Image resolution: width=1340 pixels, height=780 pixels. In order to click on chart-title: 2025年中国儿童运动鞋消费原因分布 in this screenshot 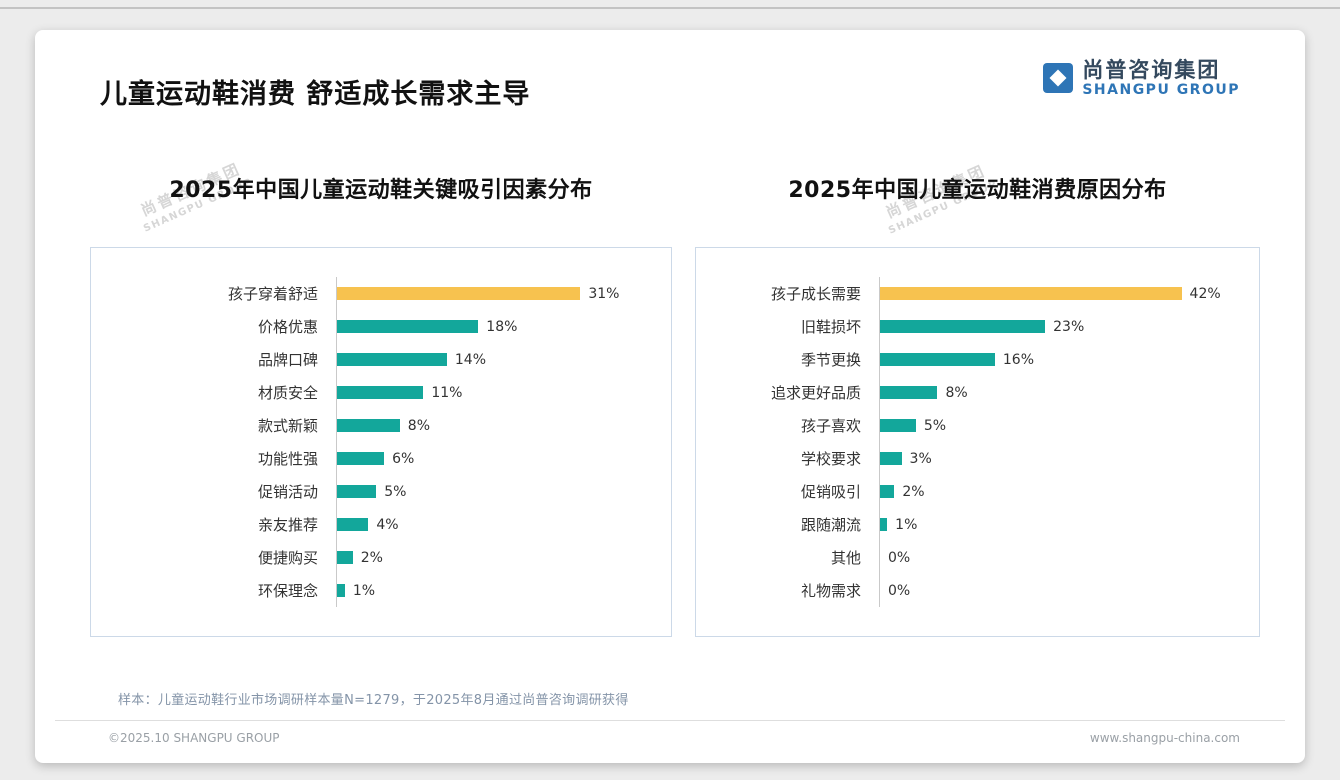, I will do `click(977, 190)`.